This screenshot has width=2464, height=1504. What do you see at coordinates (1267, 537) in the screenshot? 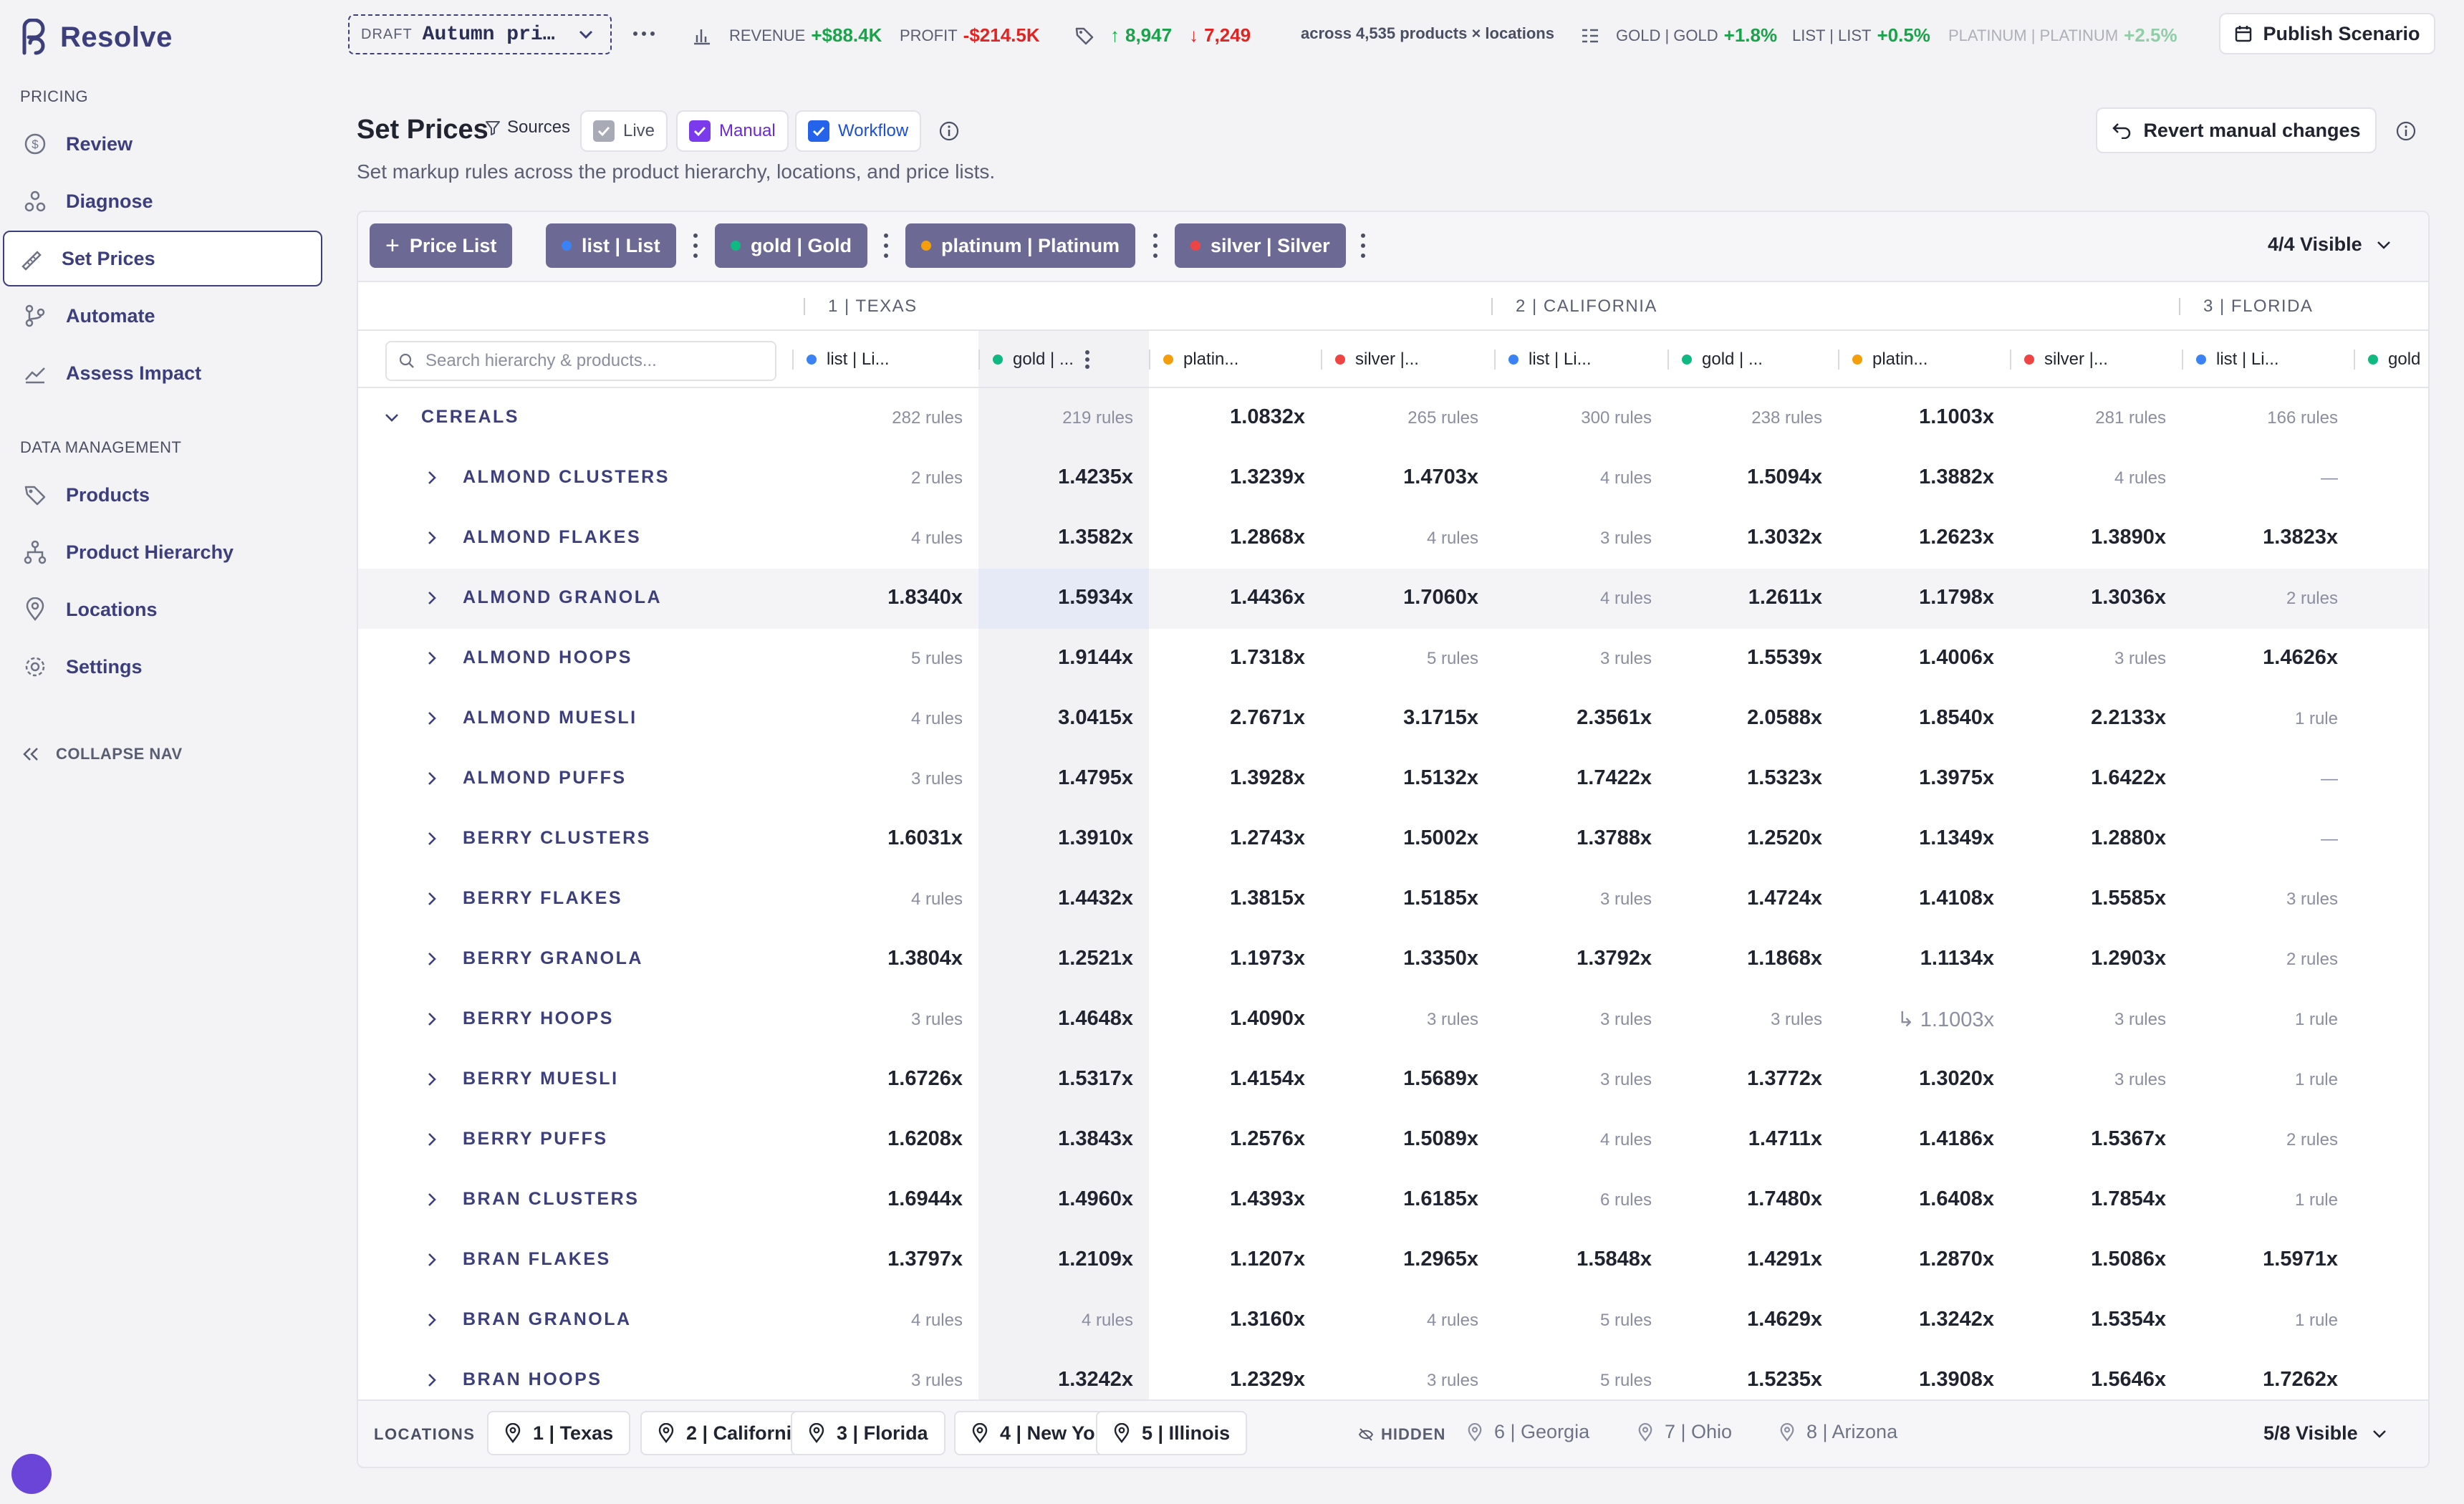
I see `price-cell: 1.2868x` at bounding box center [1267, 537].